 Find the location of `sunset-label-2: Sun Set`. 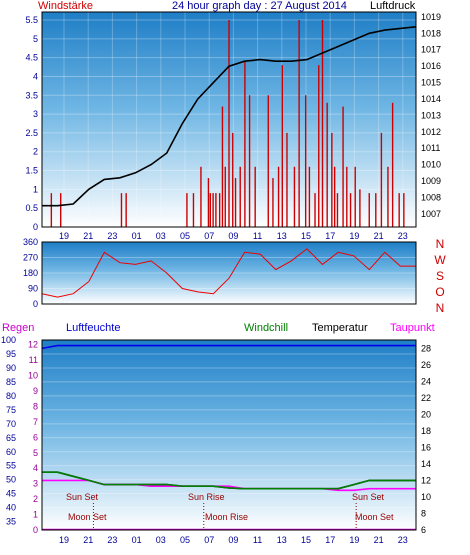

sunset-label-2: Sun Set is located at coordinates (368, 497).